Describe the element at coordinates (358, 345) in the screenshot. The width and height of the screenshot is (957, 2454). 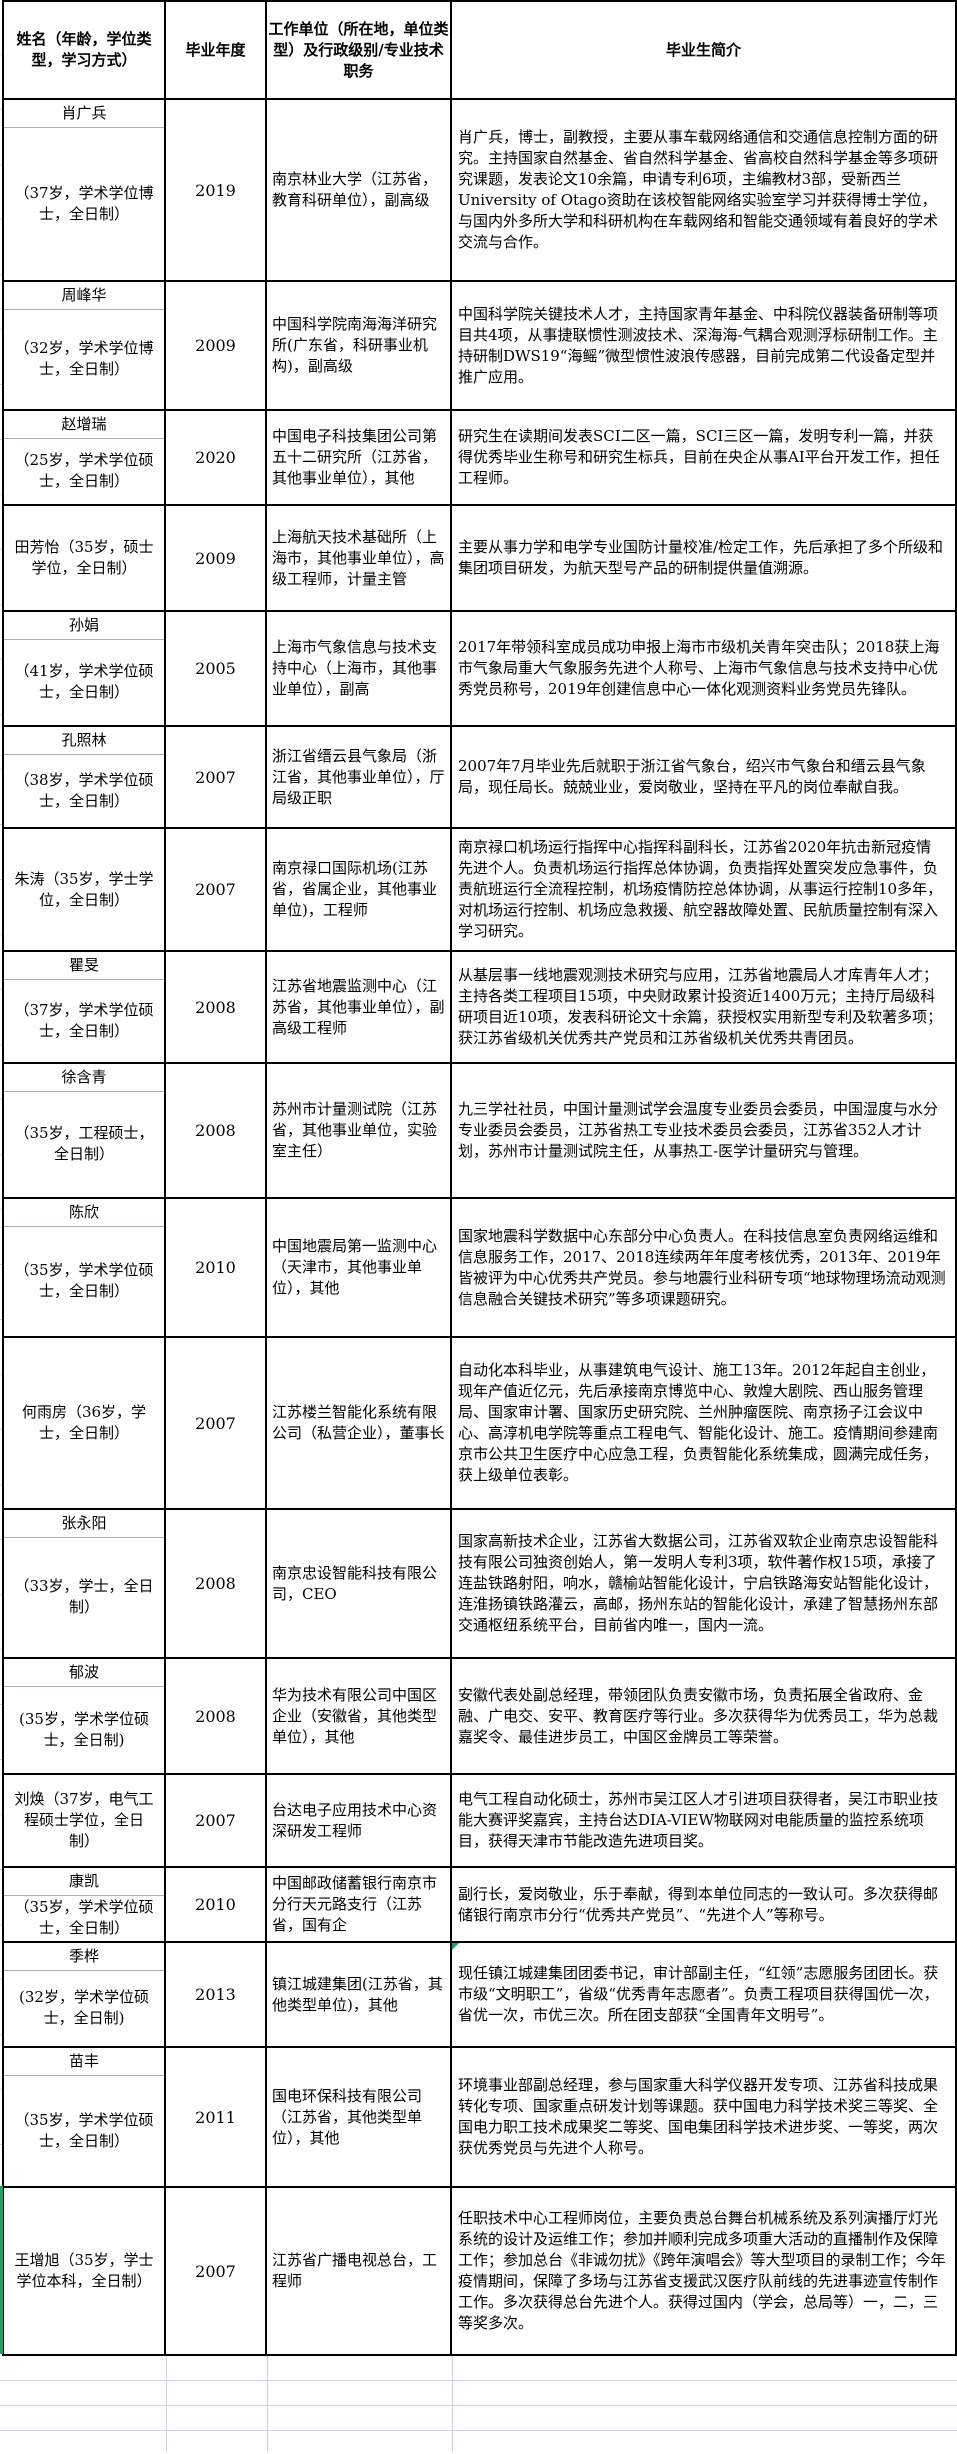
I see `work-cell: 中国科学院南海海洋研究所(广东省，科研事业机构)，副高级` at that location.